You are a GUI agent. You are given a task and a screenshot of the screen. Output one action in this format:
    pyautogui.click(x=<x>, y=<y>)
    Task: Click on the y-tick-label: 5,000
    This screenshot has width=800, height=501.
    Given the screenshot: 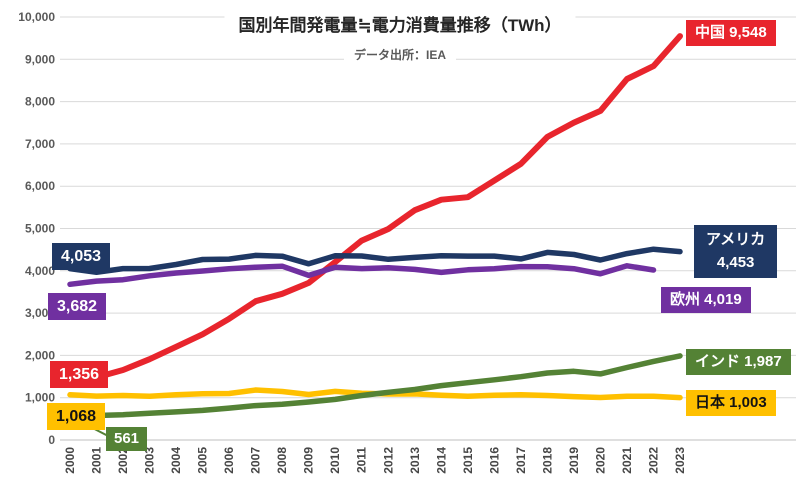 What is the action you would take?
    pyautogui.click(x=40, y=229)
    